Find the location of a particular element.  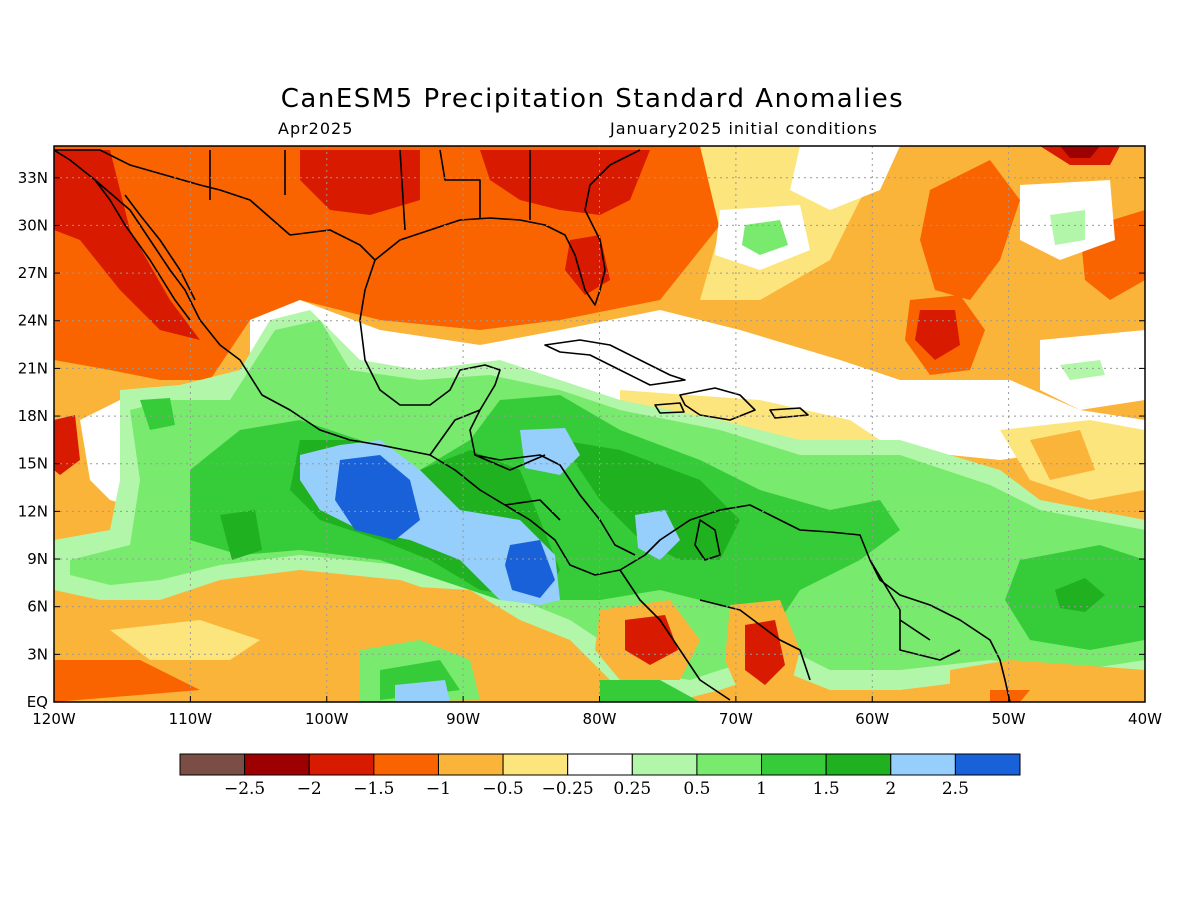

colorbar-label: 2.5 is located at coordinates (955, 789).